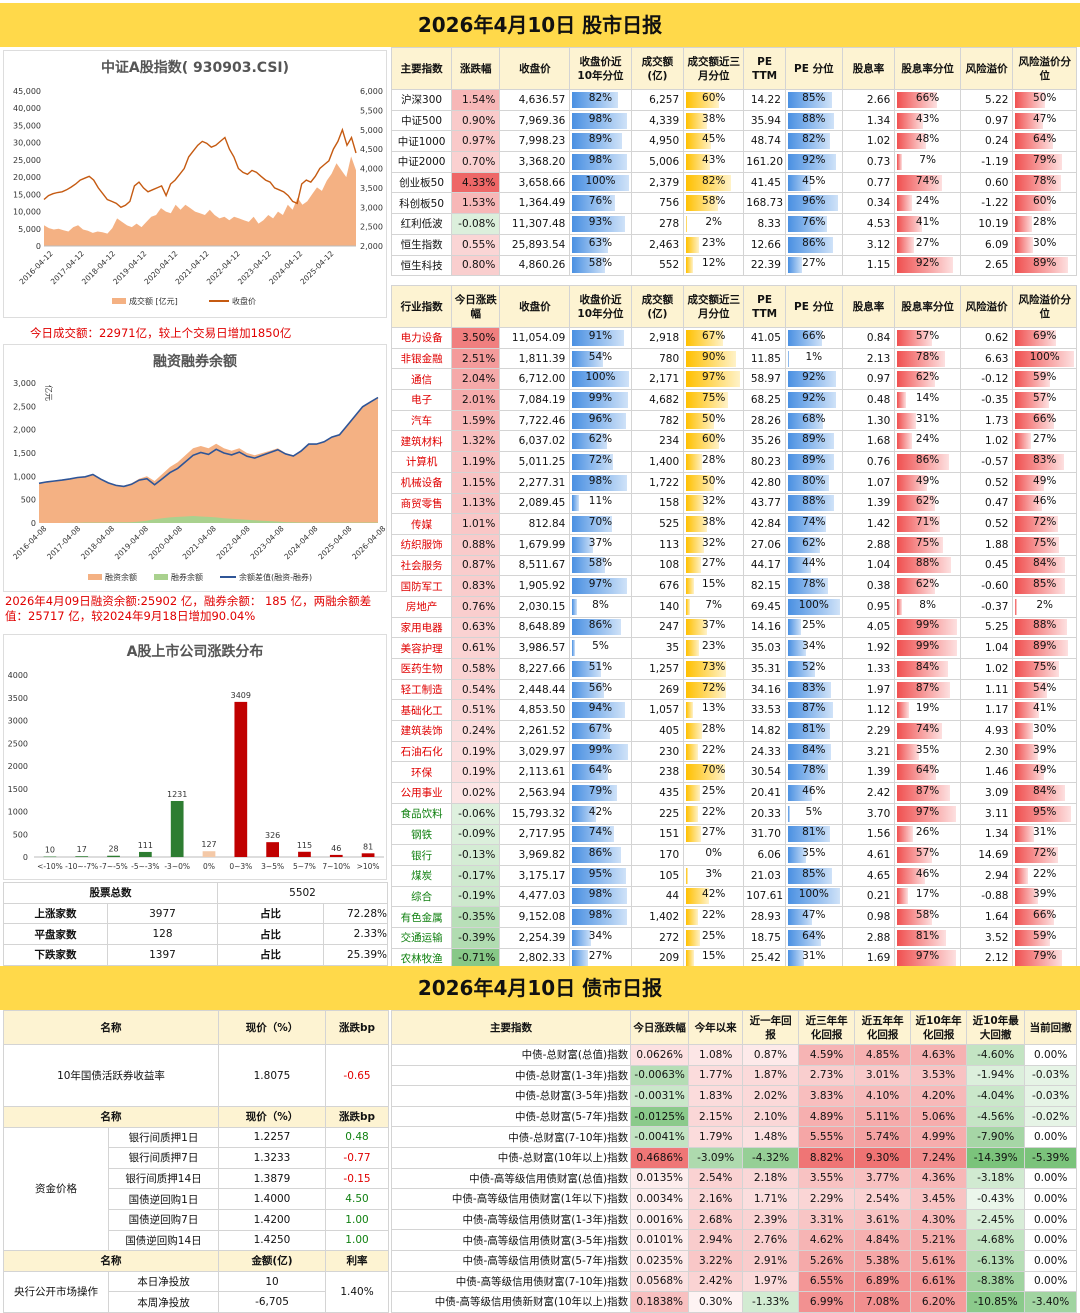 This screenshot has height=1313, width=1080. Describe the element at coordinates (713, 265) in the screenshot. I see `data-bar: 12%` at that location.